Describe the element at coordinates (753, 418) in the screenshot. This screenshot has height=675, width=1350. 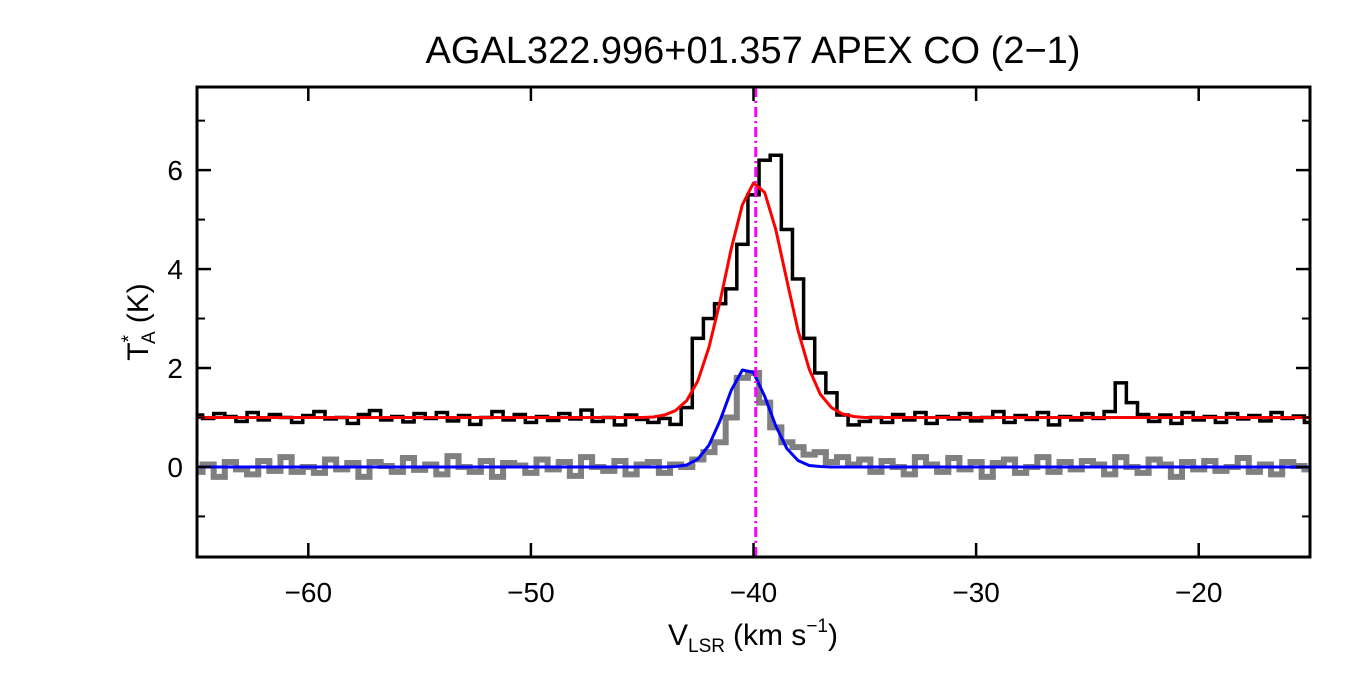
I see `fit-curve` at that location.